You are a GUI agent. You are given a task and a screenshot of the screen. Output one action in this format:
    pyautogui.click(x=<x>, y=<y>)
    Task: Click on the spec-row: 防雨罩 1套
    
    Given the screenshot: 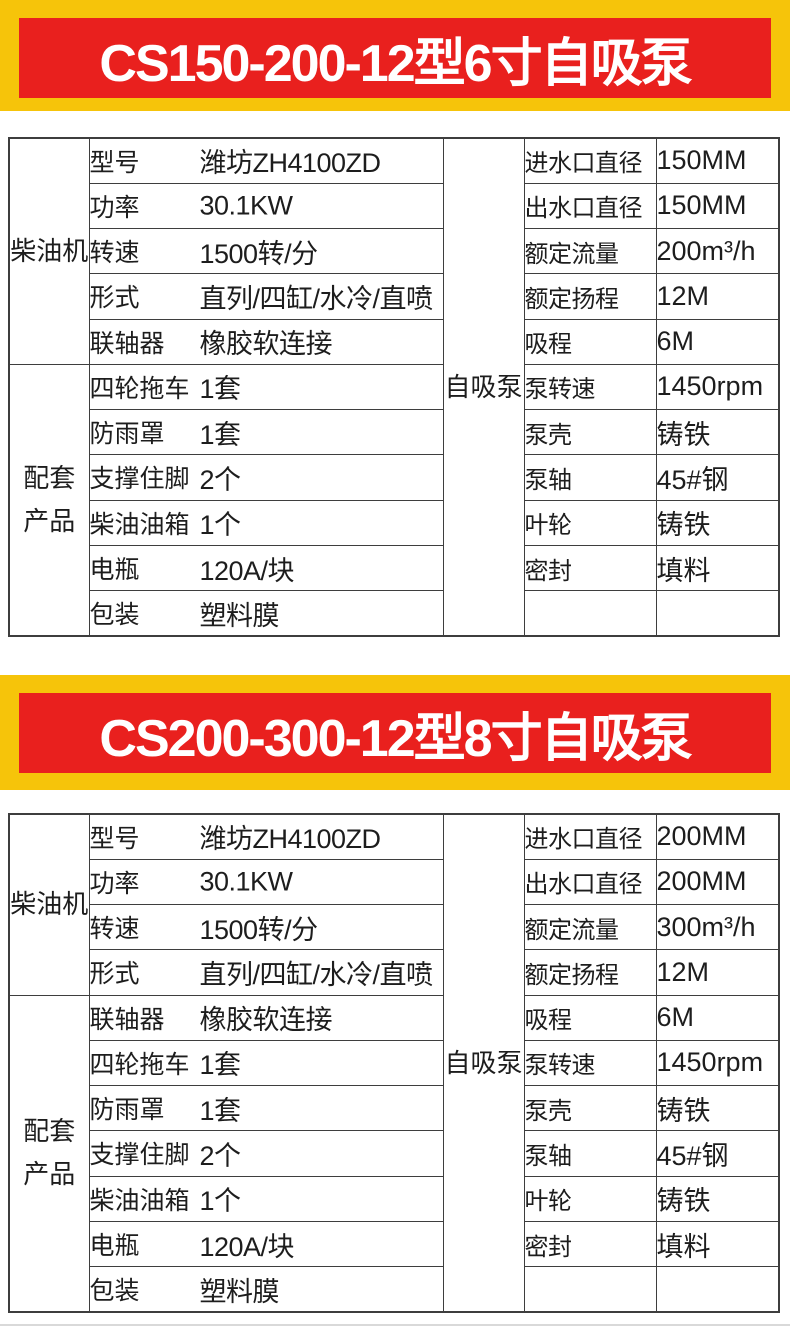 What is the action you would take?
    pyautogui.click(x=266, y=432)
    